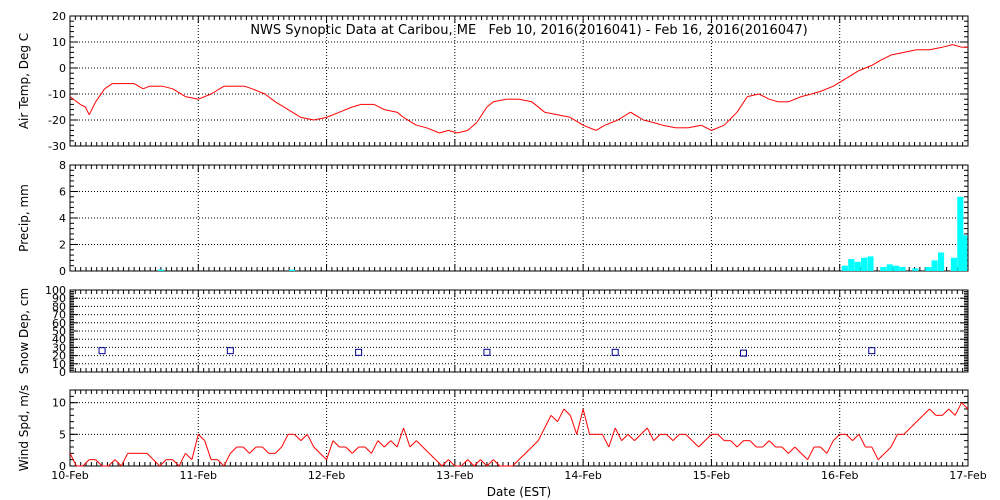 This screenshot has height=500, width=1000. Describe the element at coordinates (967, 475) in the screenshot. I see `x-tick-label: 17-Feb` at that location.